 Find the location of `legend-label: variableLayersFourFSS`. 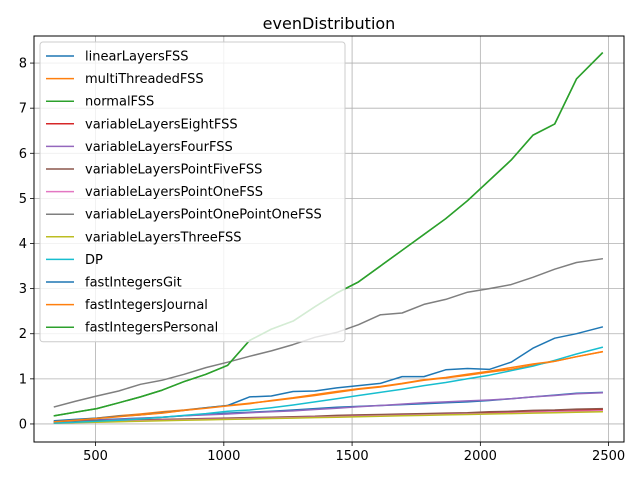

legend-label: variableLayersFourFSS is located at coordinates (159, 147).